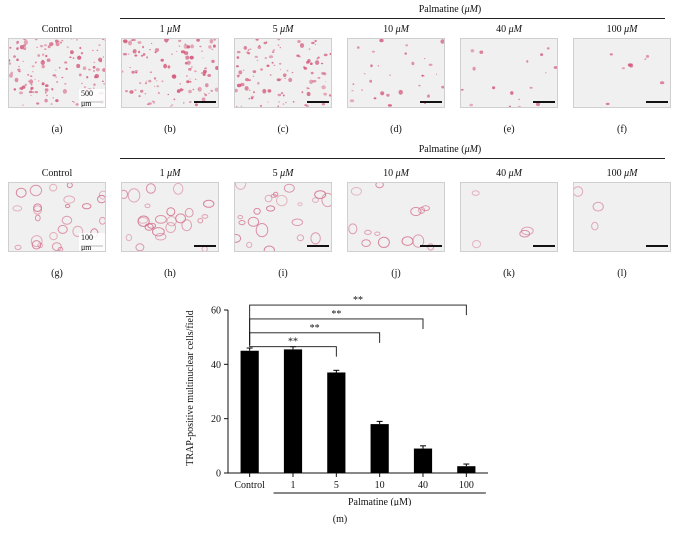 This screenshot has height=535, width=683. What do you see at coordinates (509, 77) in the screenshot?
I see `cell-texture` at bounding box center [509, 77].